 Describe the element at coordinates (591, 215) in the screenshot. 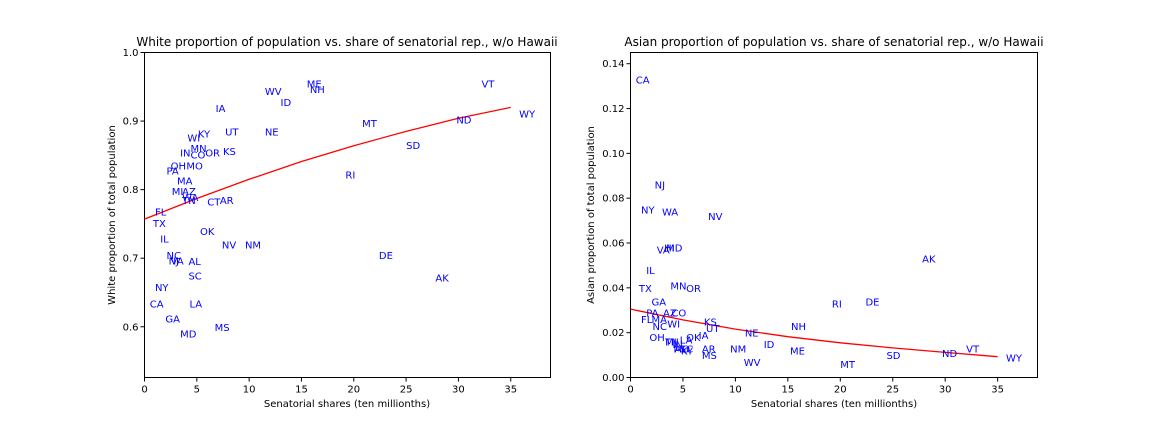

I see `y-axis-label: Asian proportion of total population` at that location.